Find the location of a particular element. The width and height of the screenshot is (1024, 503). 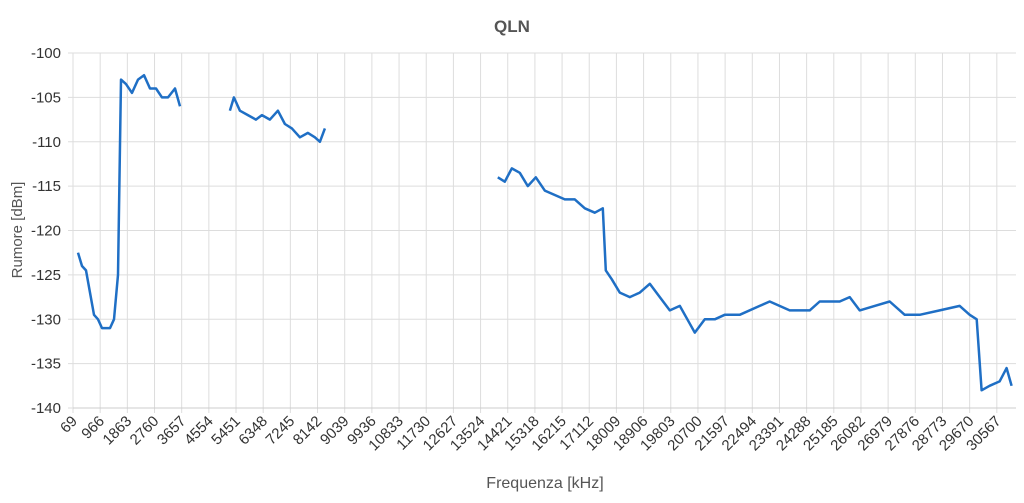

x-tick-label: 5451 is located at coordinates (226, 431).